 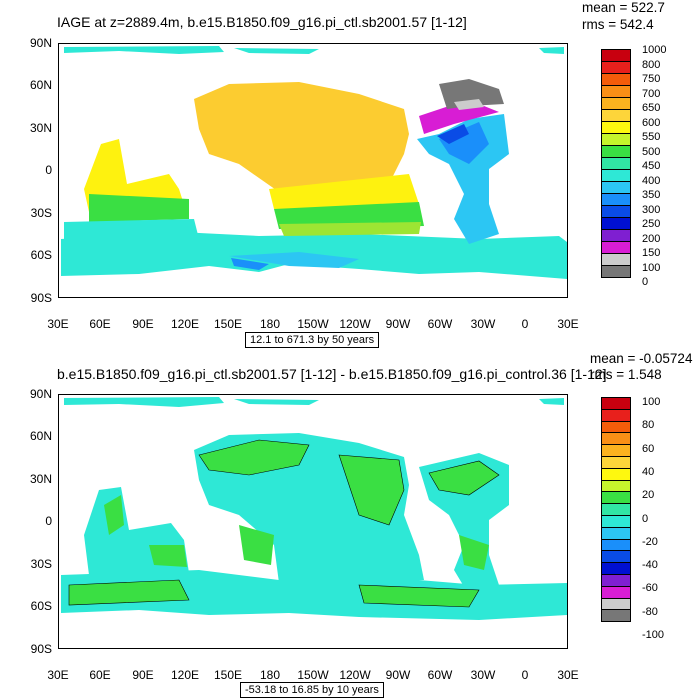 What do you see at coordinates (469, 104) in the screenshot?
I see `p1-atlantic-lightgrey` at bounding box center [469, 104].